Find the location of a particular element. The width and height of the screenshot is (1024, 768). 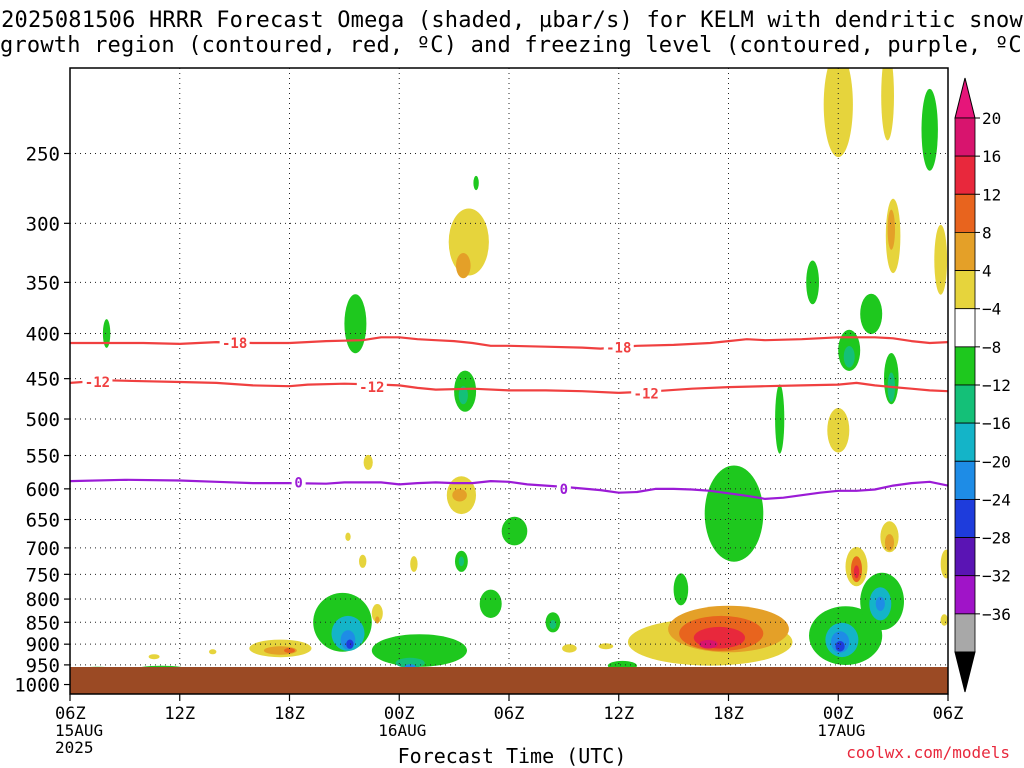

y-tick-label: 800 is located at coordinates (43, 600).